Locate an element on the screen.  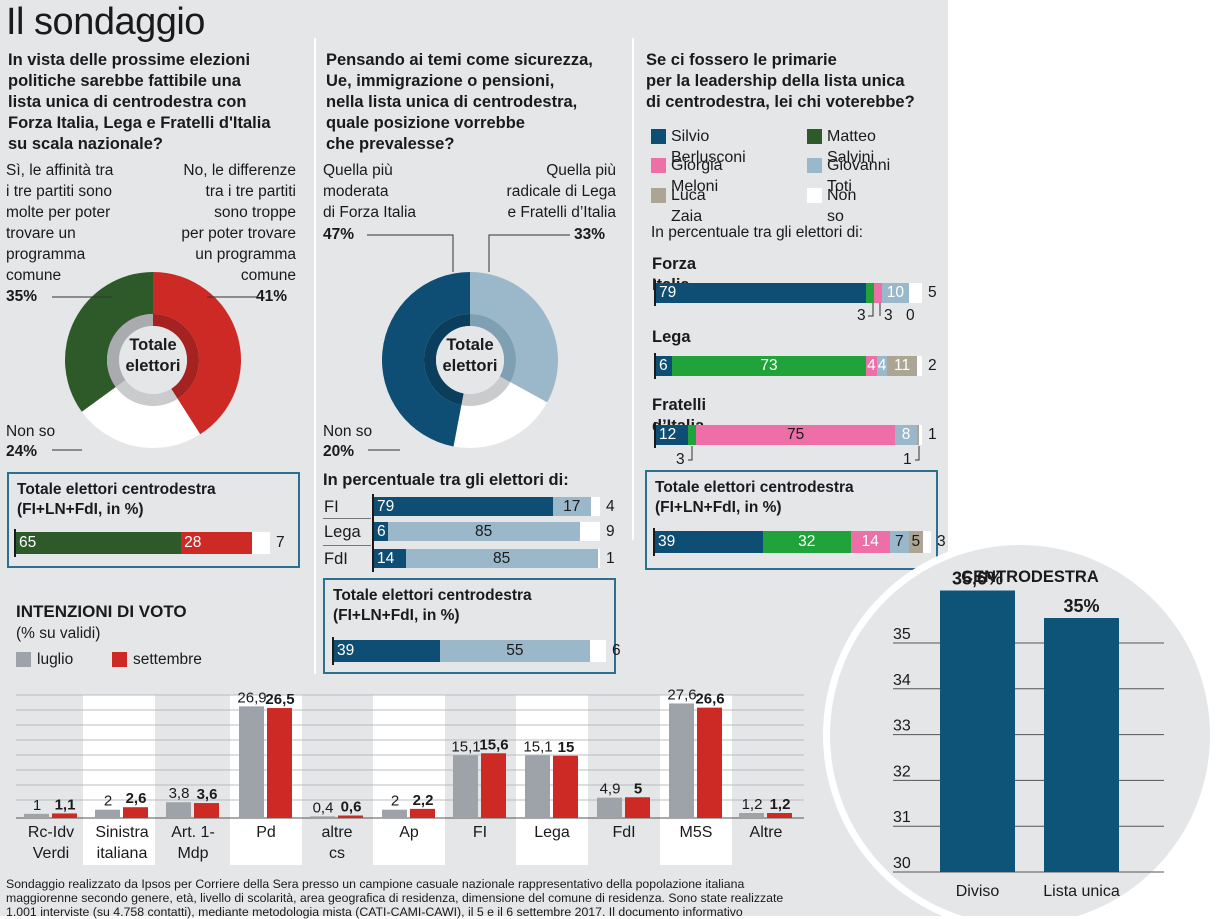
q1-yes-pct: 35% is located at coordinates (22, 296).